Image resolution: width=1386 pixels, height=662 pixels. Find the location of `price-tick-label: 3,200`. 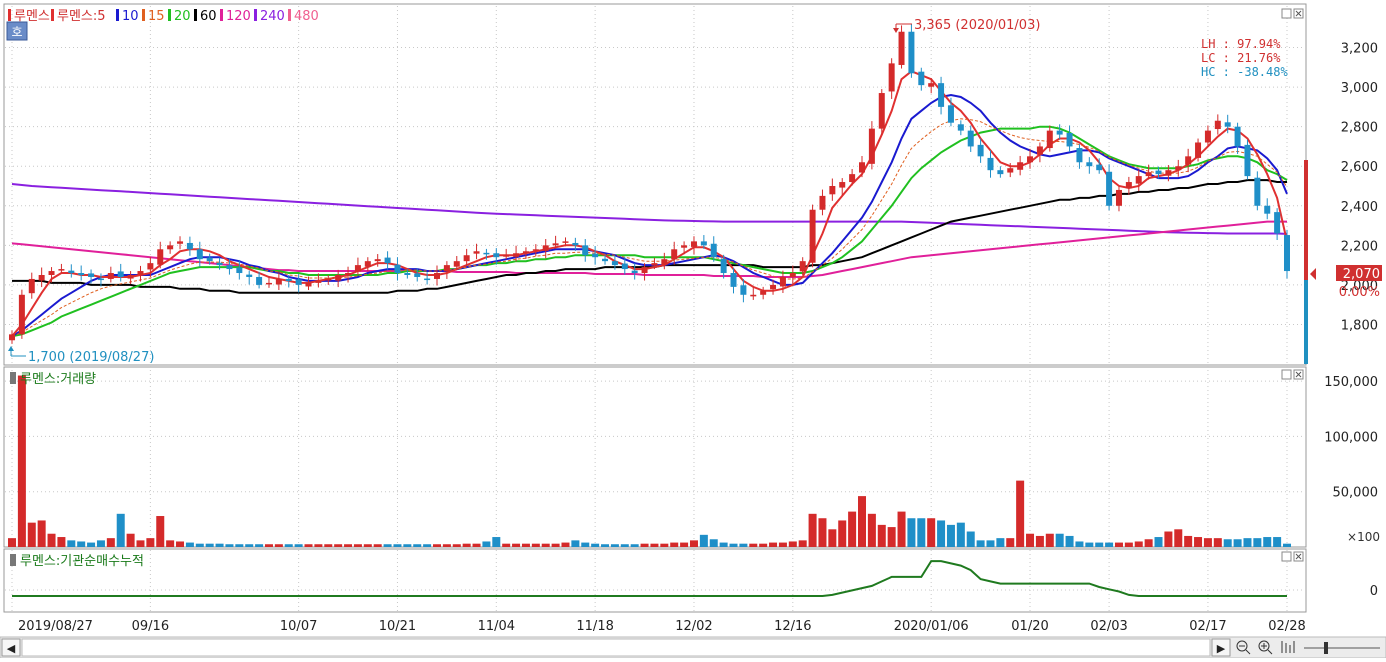

price-tick-label: 3,200 is located at coordinates (1359, 49).